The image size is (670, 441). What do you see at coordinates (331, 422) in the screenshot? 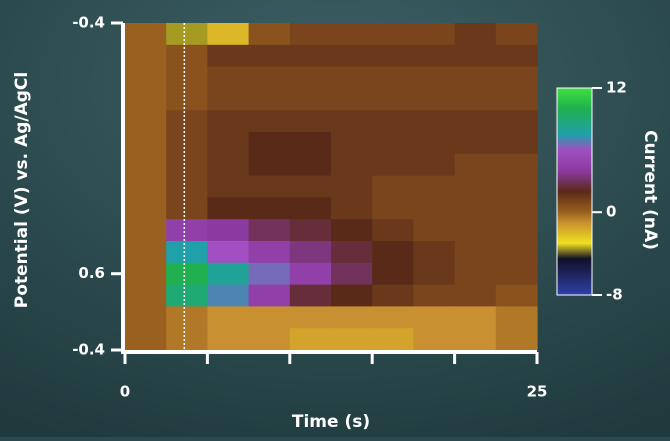
I see `x-axis-label: Time (s)` at bounding box center [331, 422].